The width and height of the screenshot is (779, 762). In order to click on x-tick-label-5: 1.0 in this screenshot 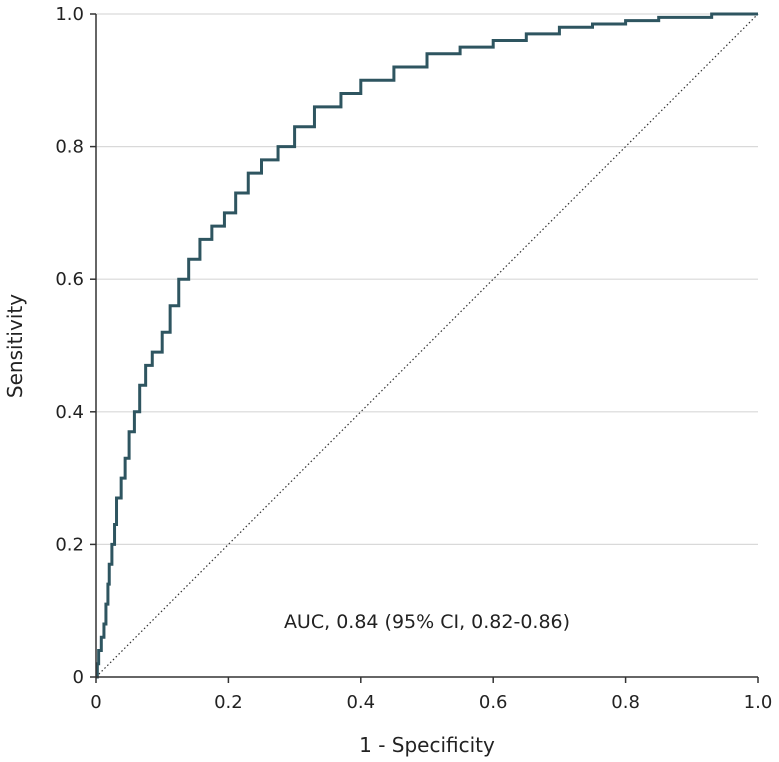, I will do `click(758, 702)`.